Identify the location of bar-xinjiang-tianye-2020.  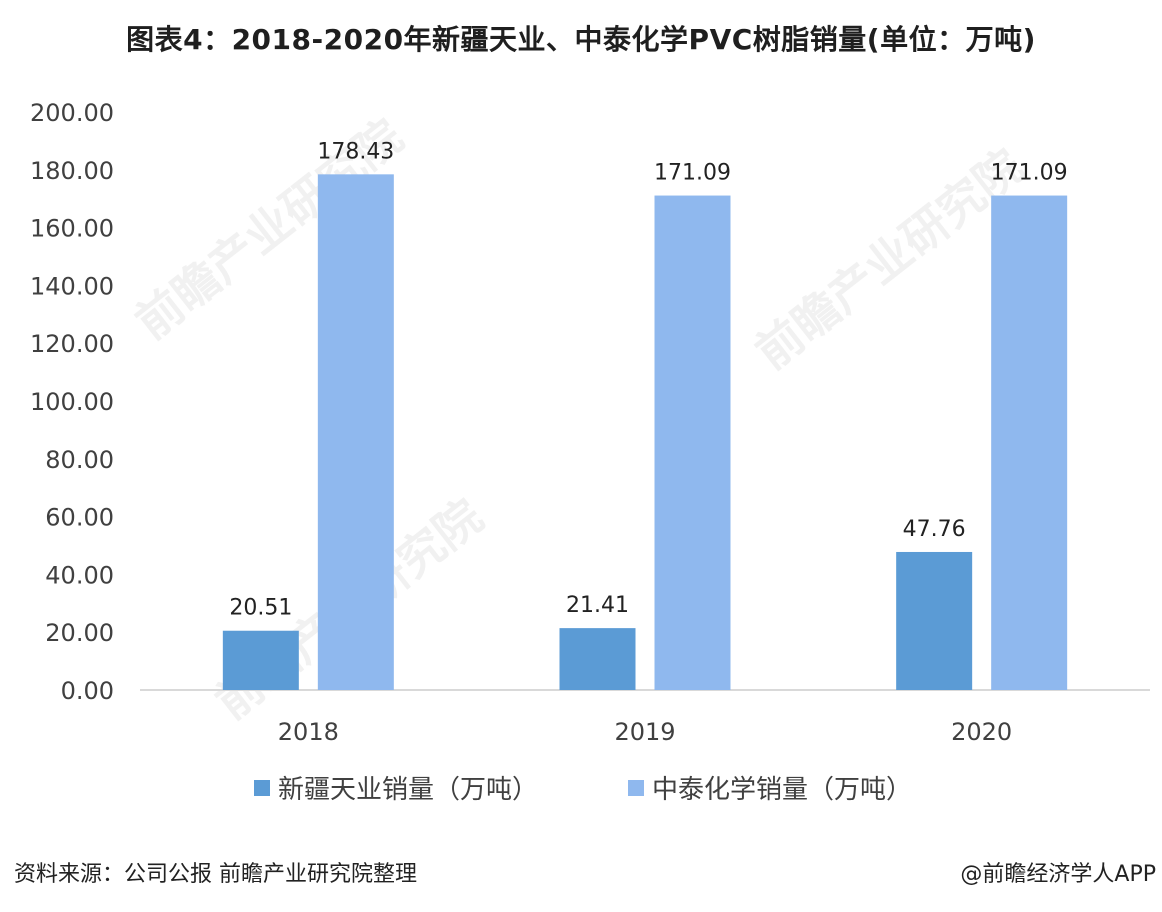
(934, 620).